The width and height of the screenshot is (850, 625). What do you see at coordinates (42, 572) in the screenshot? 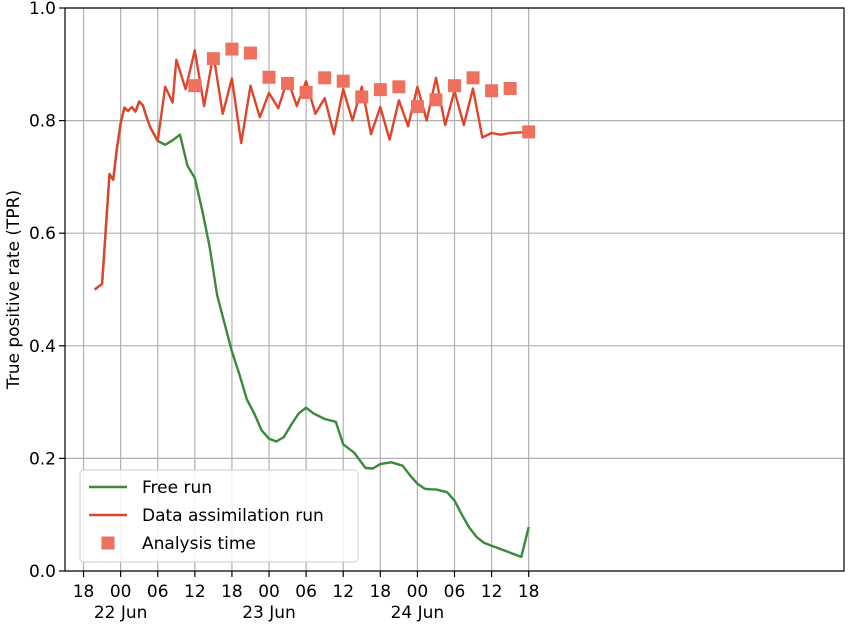
I see `y-tick-label: 0.0` at bounding box center [42, 572].